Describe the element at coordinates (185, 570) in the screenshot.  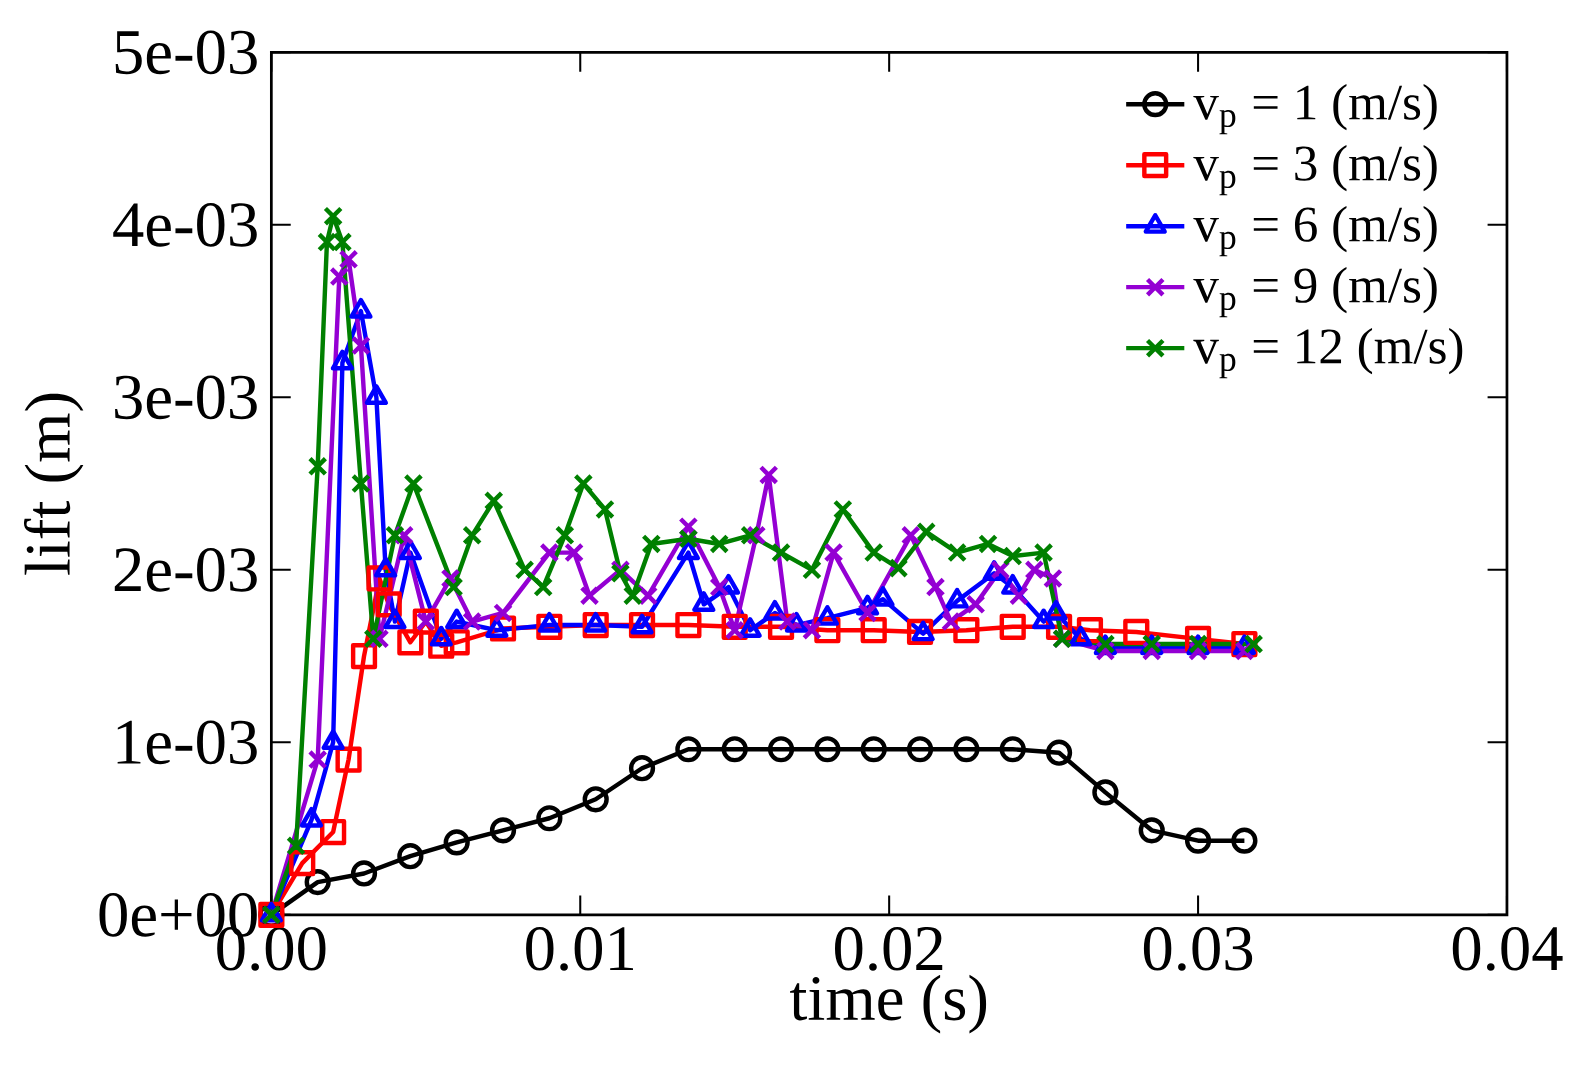
I see `y-tick-label: 2e-03` at that location.